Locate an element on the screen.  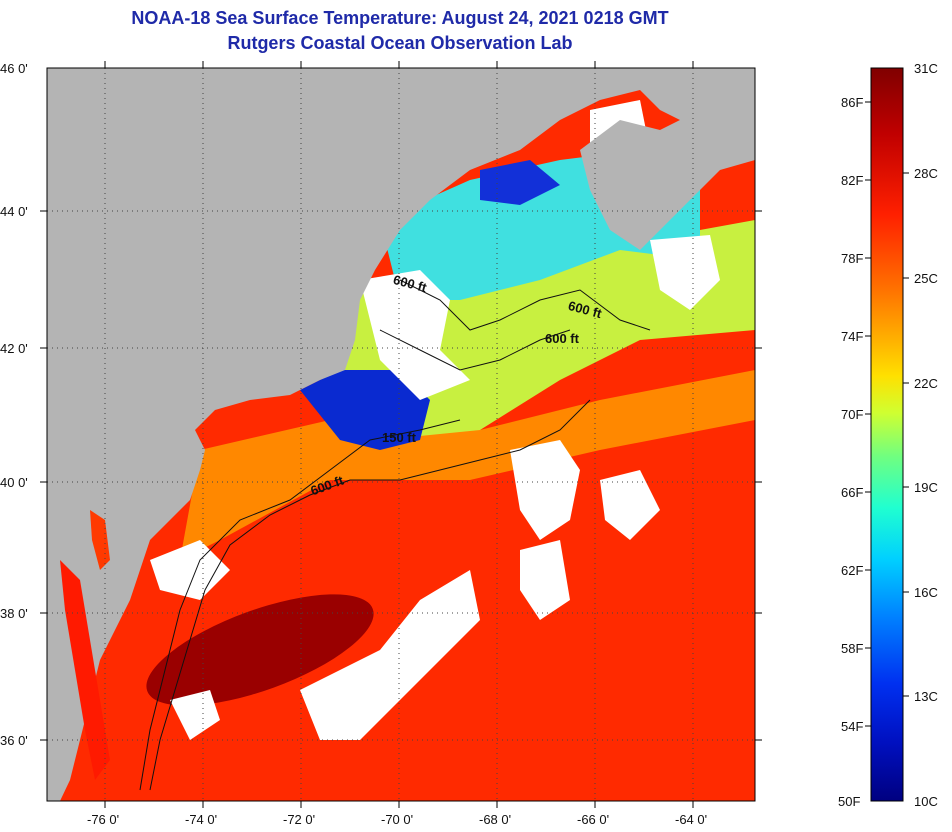
colorbar-ticks is located at coordinates (887, 414).